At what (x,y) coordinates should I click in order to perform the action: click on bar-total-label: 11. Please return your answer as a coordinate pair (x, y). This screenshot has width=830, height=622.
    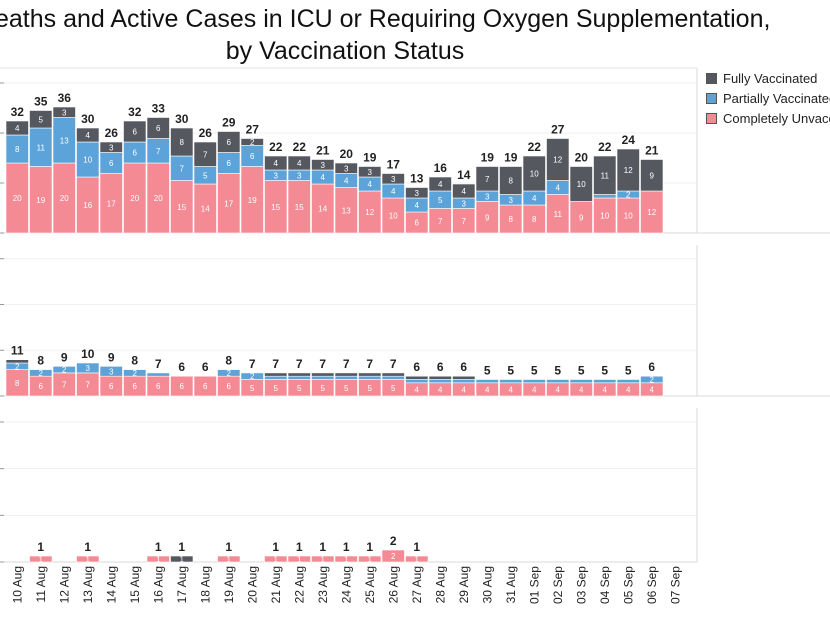
    Looking at the image, I should click on (17, 351).